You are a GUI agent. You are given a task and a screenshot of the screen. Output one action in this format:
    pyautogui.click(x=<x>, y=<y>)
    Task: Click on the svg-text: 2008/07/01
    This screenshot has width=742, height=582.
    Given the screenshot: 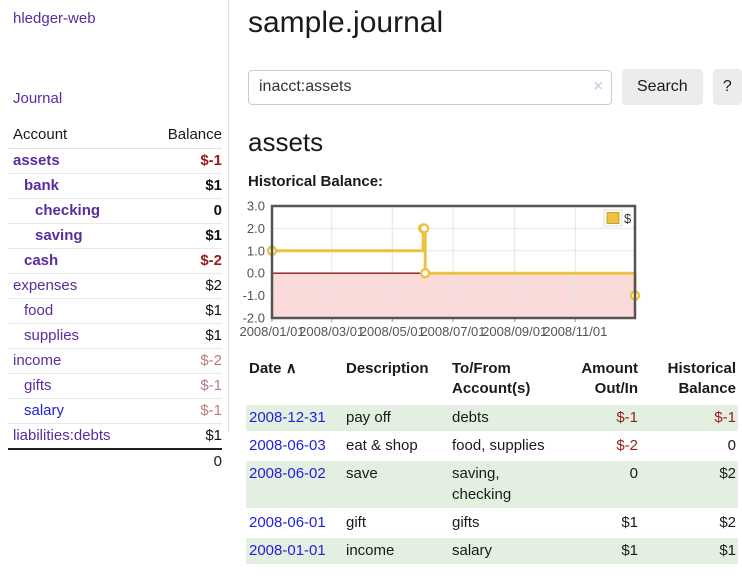 What is the action you would take?
    pyautogui.click(x=452, y=331)
    